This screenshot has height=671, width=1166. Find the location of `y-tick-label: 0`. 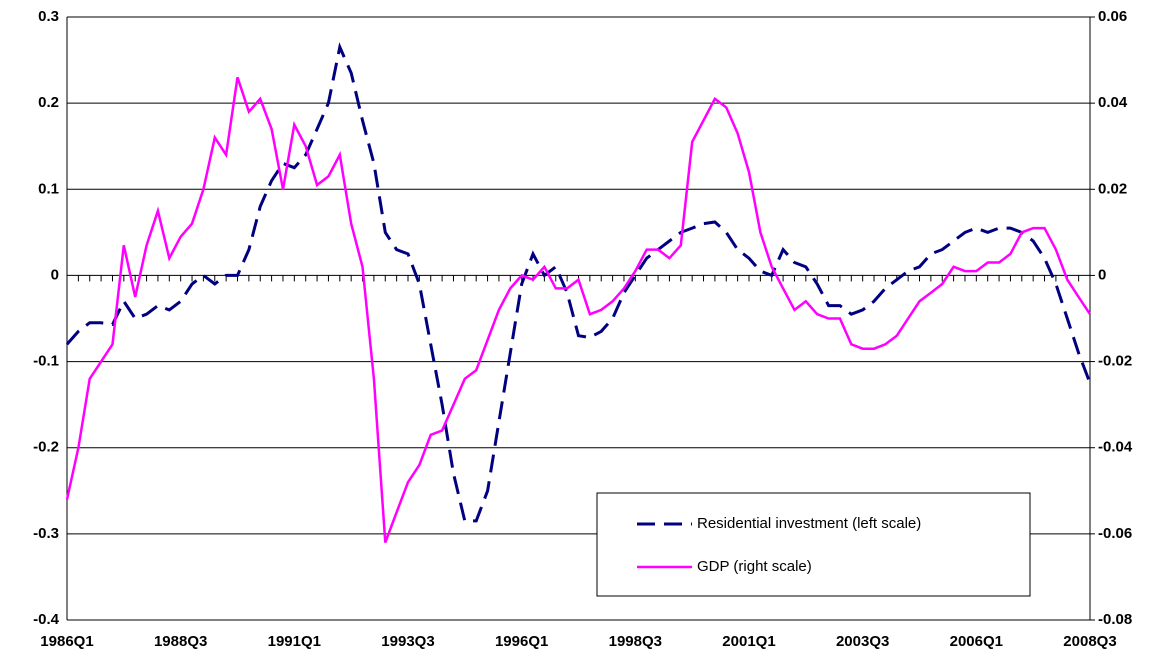

y-tick-label: 0 is located at coordinates (55, 274).